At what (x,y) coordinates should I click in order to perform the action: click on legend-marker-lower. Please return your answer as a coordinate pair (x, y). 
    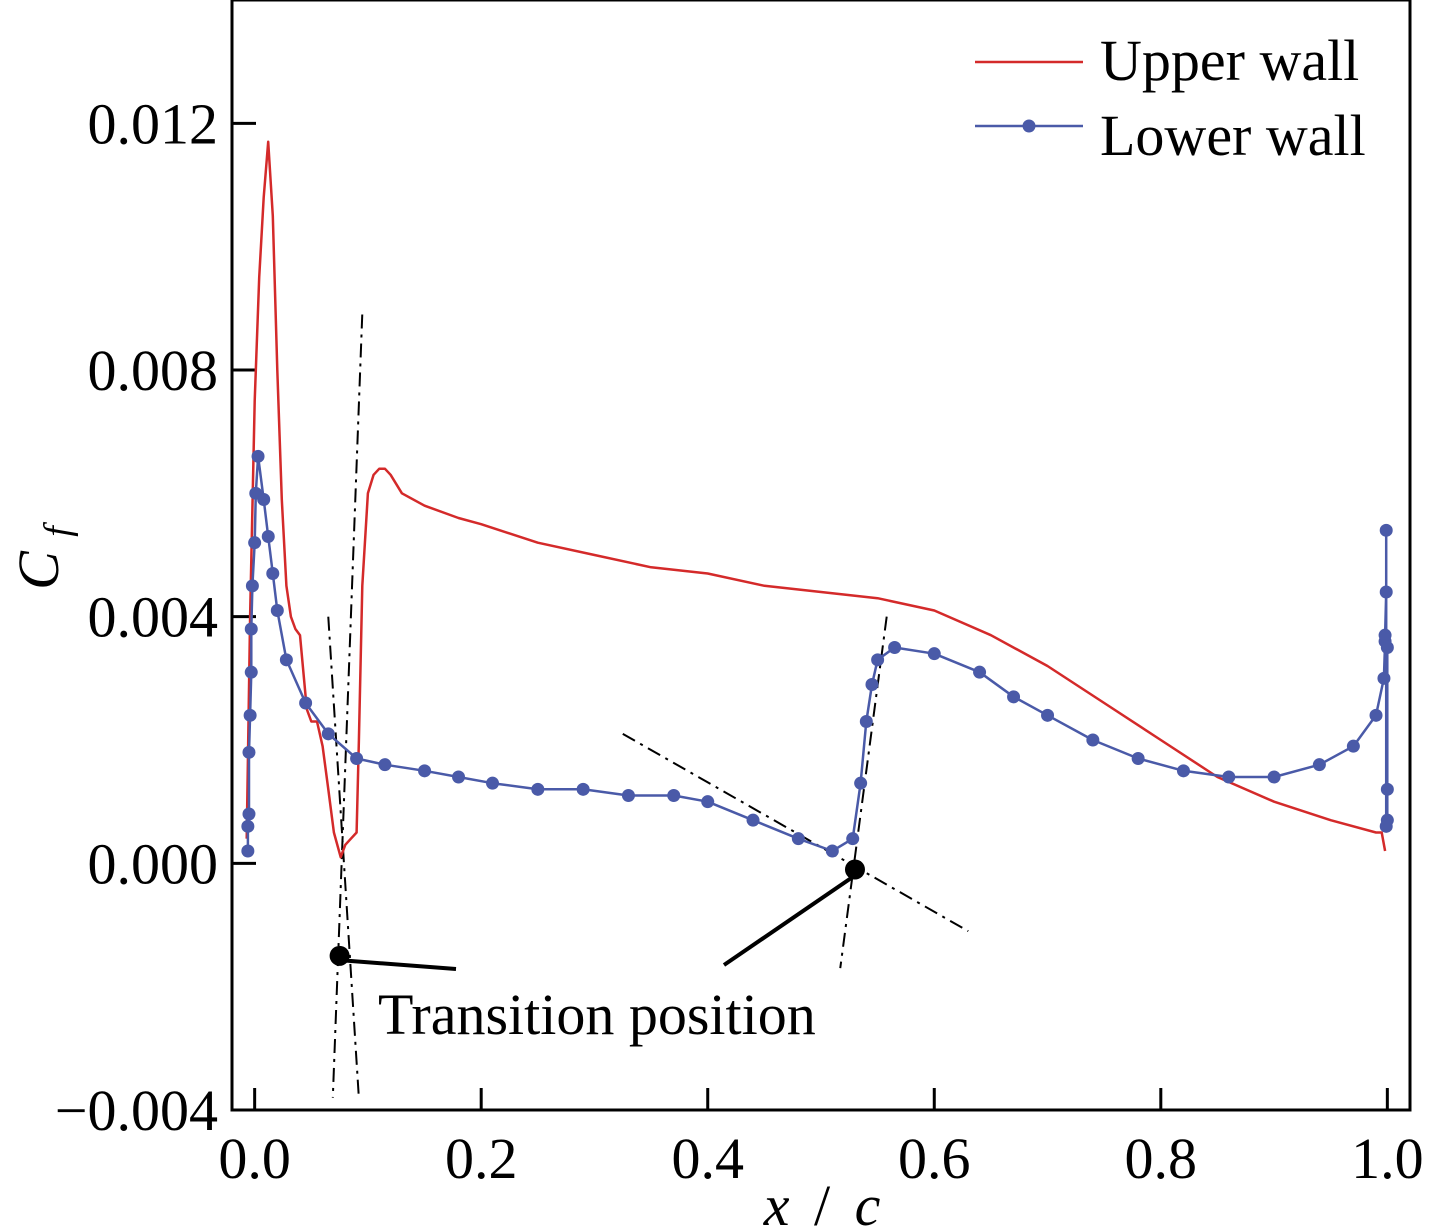
    Looking at the image, I should click on (1029, 126).